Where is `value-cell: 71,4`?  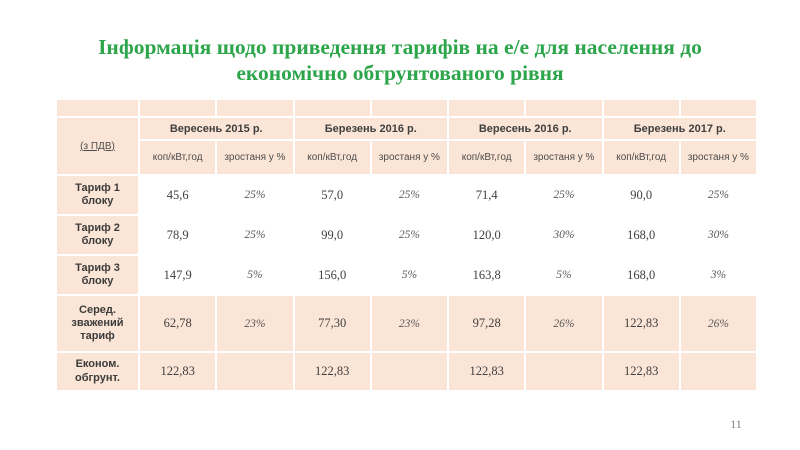 value-cell: 71,4 is located at coordinates (486, 195).